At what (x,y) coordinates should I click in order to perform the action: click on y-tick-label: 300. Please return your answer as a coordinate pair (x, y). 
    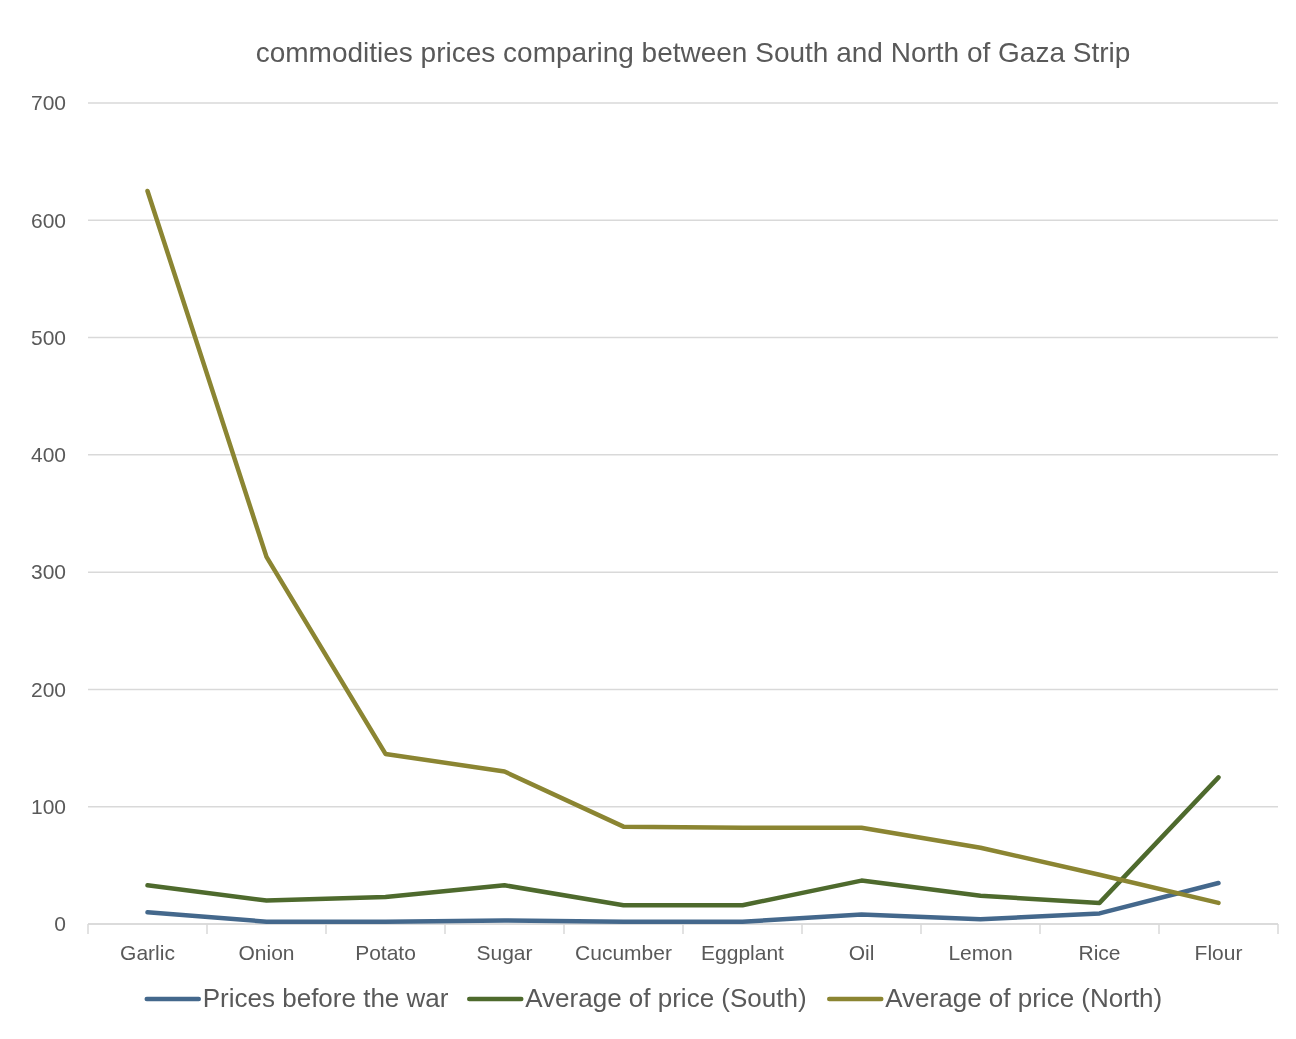
    Looking at the image, I should click on (48, 572).